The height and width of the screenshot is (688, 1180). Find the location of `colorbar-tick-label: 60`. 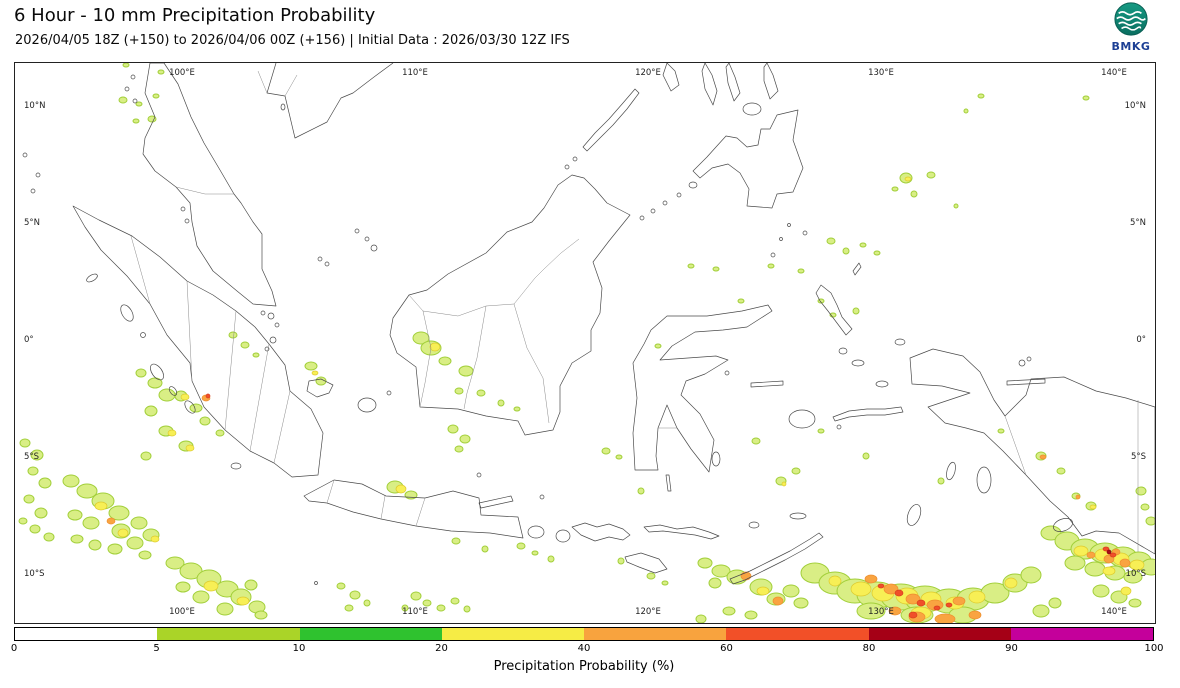

colorbar-tick-label: 60 is located at coordinates (726, 648).